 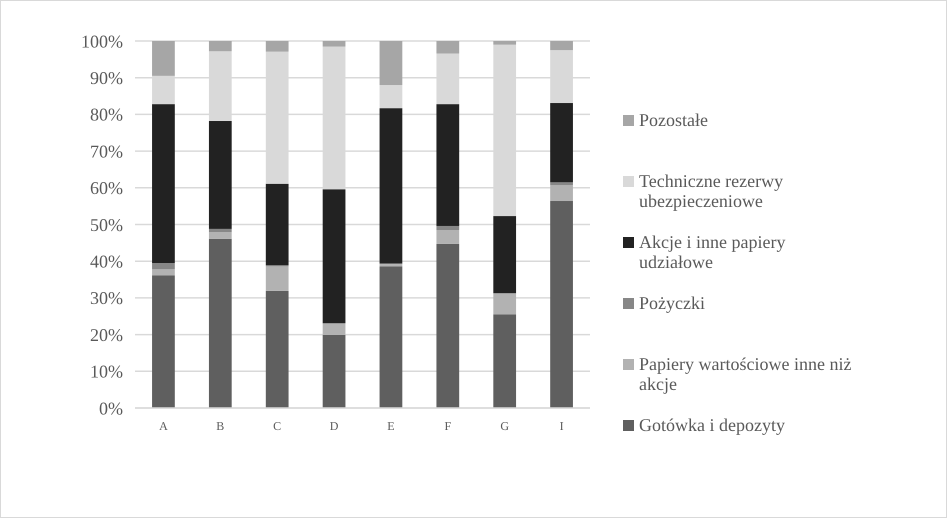 What do you see at coordinates (448, 426) in the screenshot?
I see `x-tick-label: F` at bounding box center [448, 426].